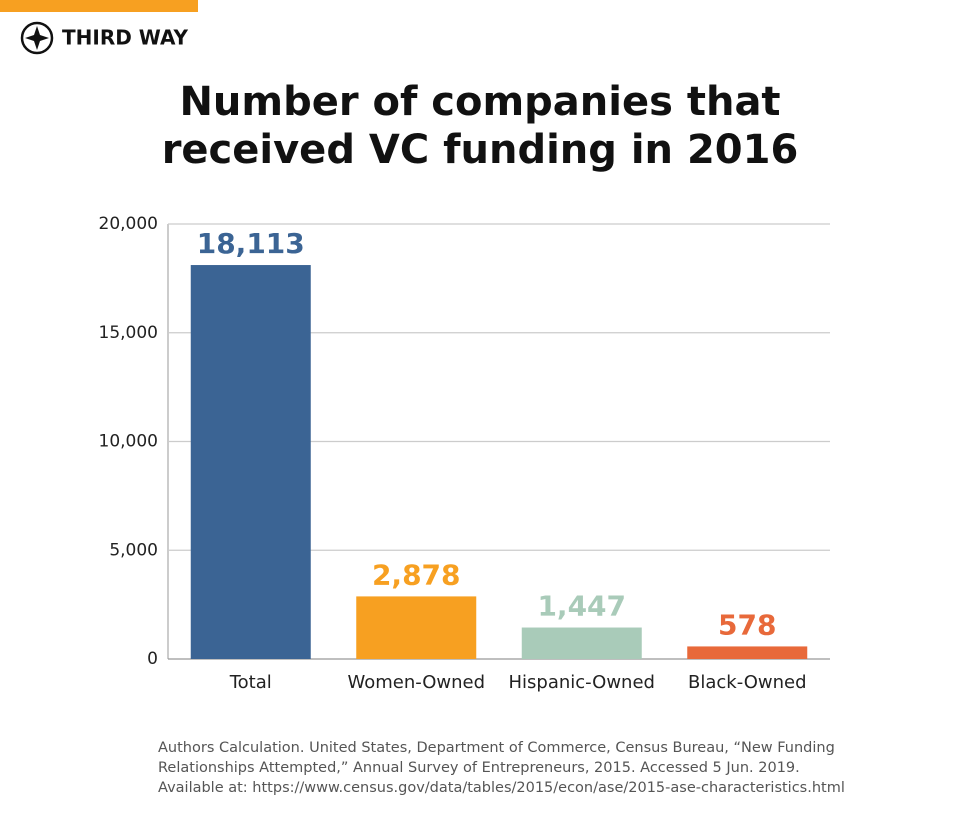 The width and height of the screenshot is (960, 816). What do you see at coordinates (99, 6) in the screenshot?
I see `brand-stripe` at bounding box center [99, 6].